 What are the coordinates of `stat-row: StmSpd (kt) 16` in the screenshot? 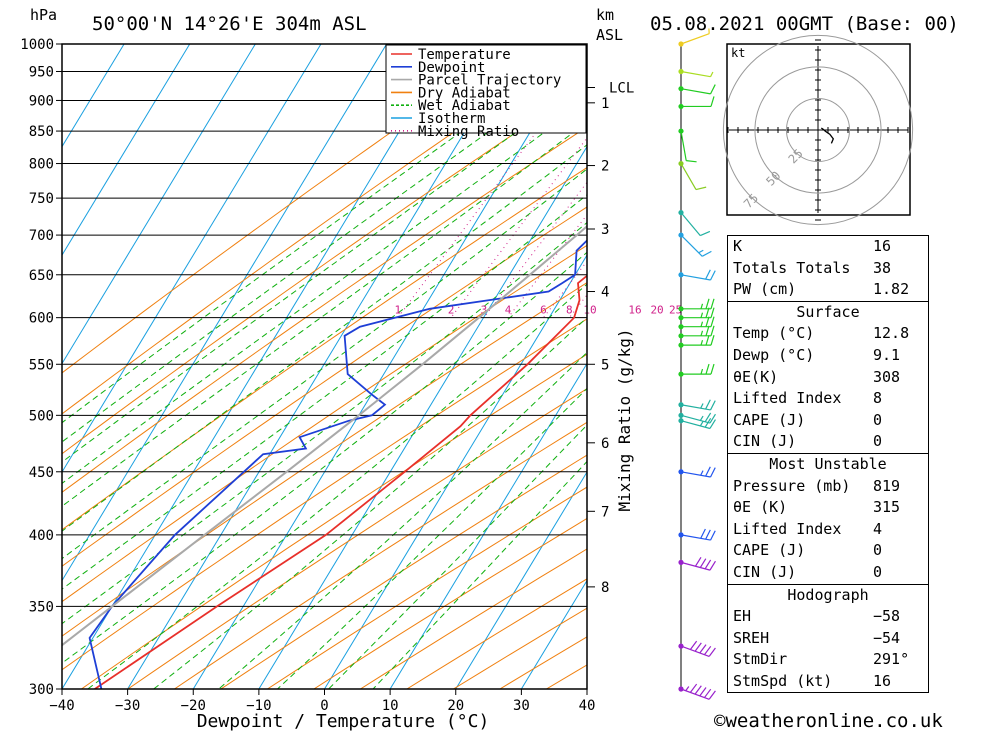 It's located at (828, 682).